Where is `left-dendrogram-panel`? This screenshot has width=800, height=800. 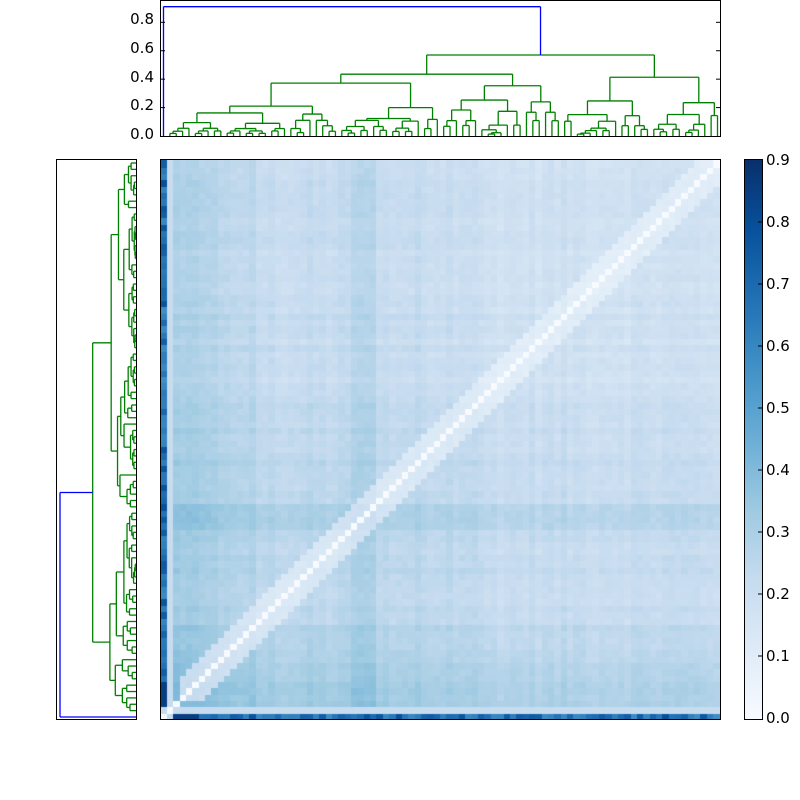
left-dendrogram-panel is located at coordinates (96, 439).